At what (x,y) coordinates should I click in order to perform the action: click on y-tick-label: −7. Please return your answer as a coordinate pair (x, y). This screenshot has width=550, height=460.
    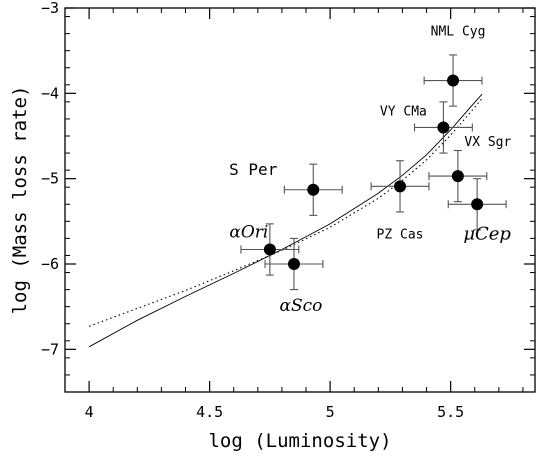
    Looking at the image, I should click on (50, 349).